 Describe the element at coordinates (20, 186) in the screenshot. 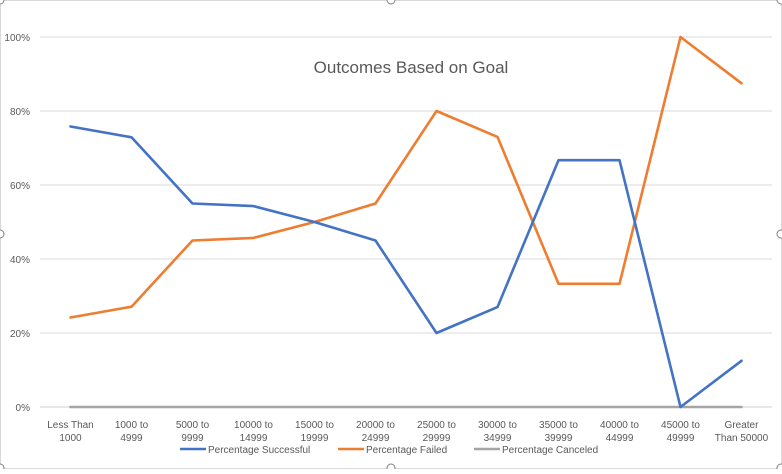

I see `y-tick-label: 60%` at that location.